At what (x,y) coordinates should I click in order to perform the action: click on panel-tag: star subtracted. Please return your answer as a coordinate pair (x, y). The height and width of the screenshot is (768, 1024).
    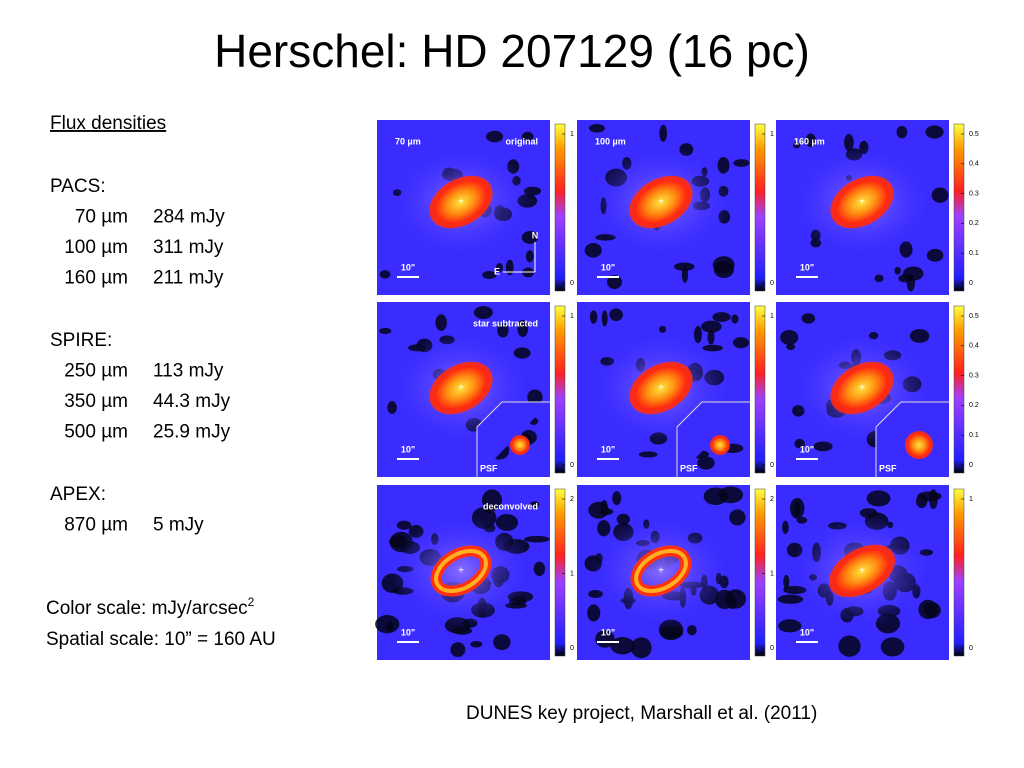
    Looking at the image, I should click on (505, 323).